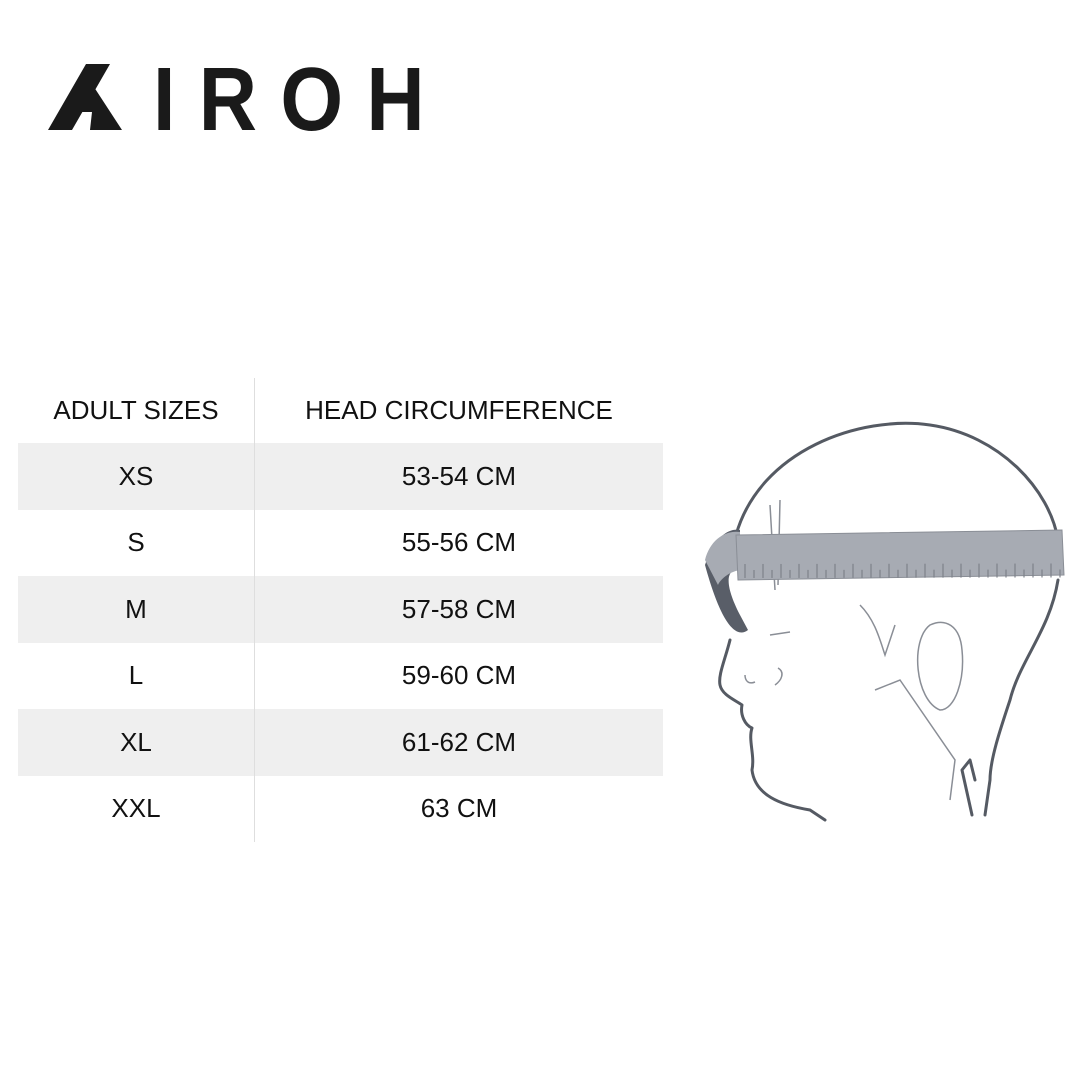  Describe the element at coordinates (136, 476) in the screenshot. I see `size-cell: XS` at that location.